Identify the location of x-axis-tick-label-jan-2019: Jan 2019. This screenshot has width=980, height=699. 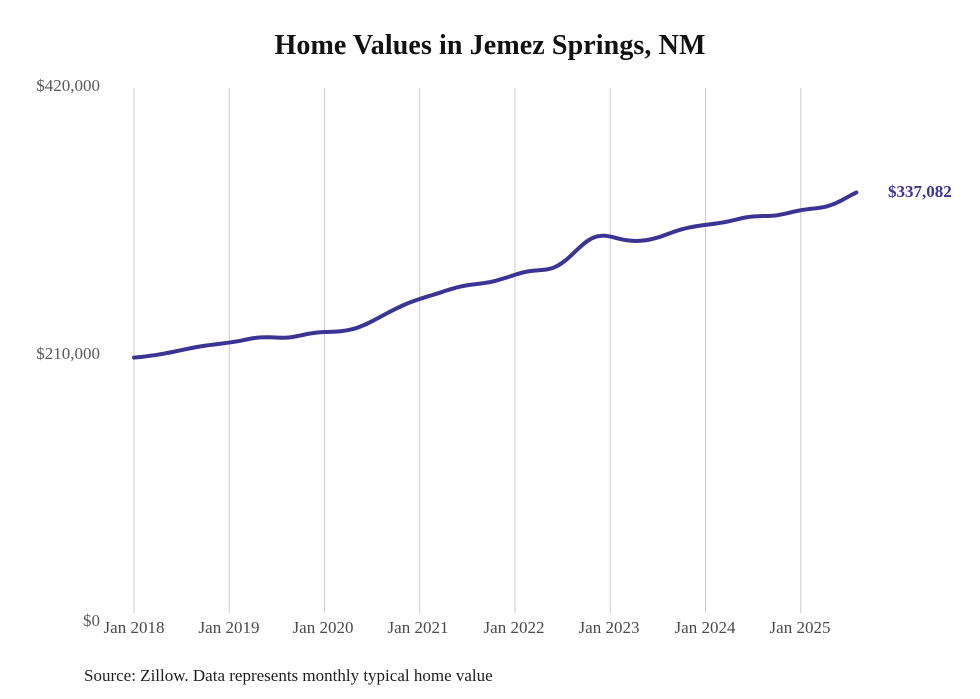
(229, 627).